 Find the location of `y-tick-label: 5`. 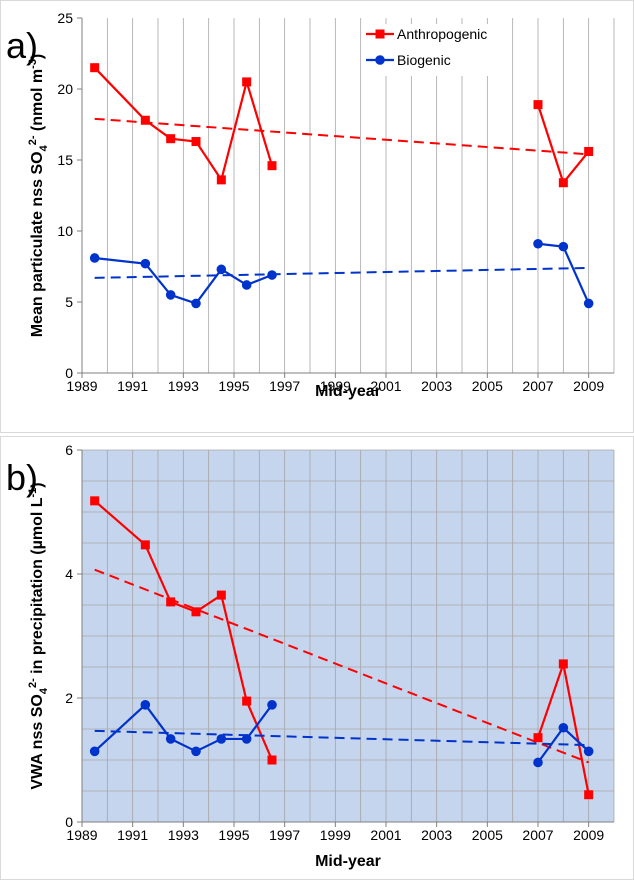

y-tick-label: 5 is located at coordinates (69, 302).